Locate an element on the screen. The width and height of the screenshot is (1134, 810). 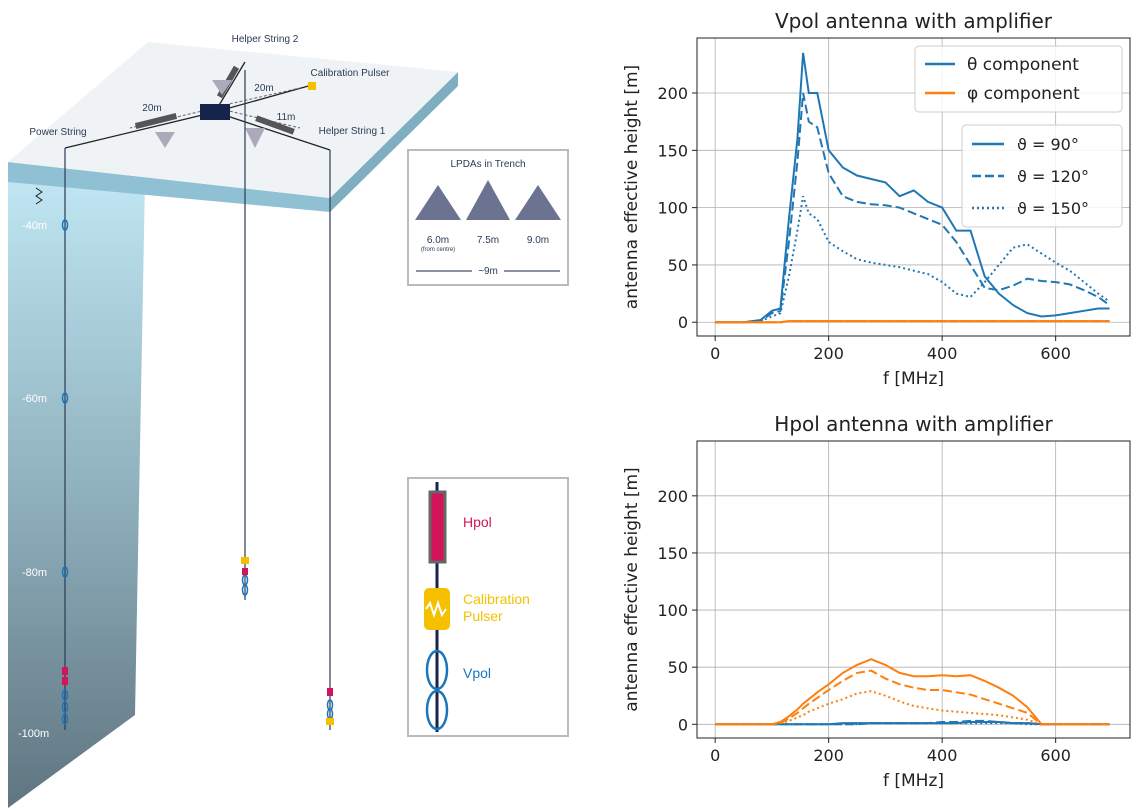
lpda-title: LPDAs in Trench is located at coordinates (487, 164).